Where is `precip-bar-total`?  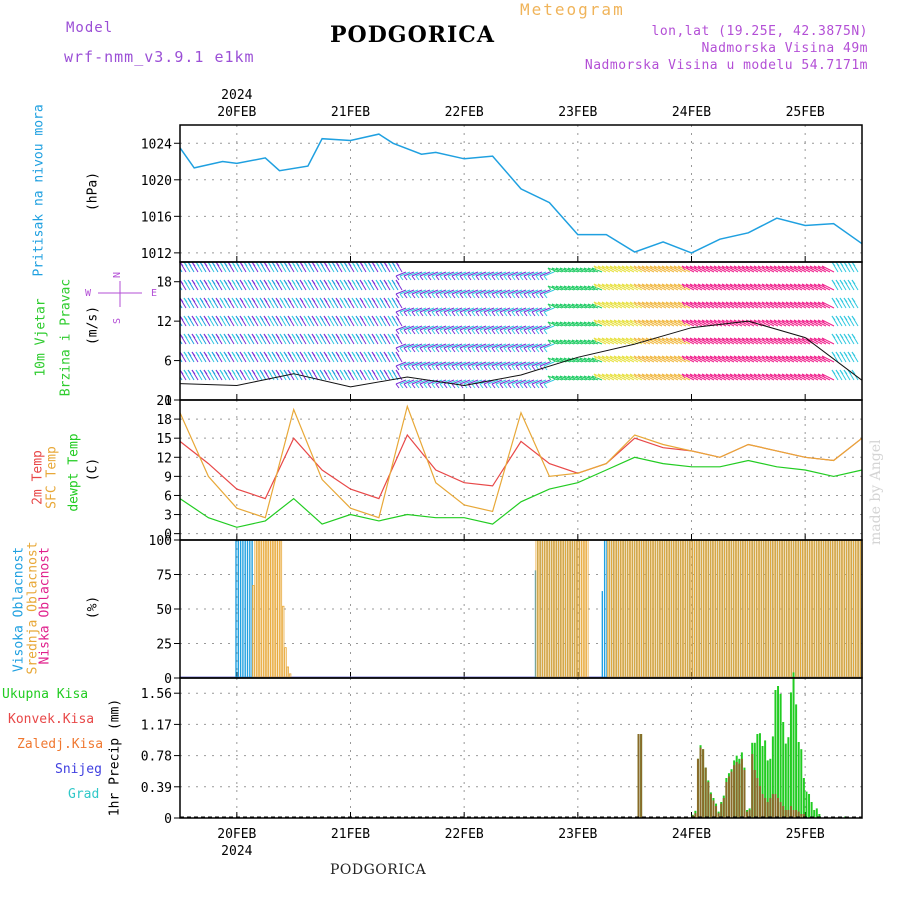
precip-bar-total is located at coordinates (757, 776).